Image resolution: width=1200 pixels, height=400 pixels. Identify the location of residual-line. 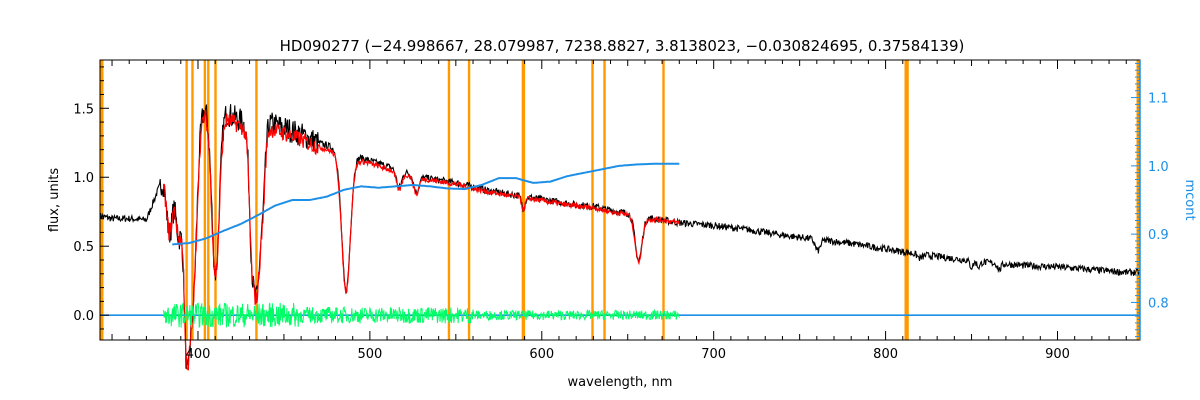
(421, 315).